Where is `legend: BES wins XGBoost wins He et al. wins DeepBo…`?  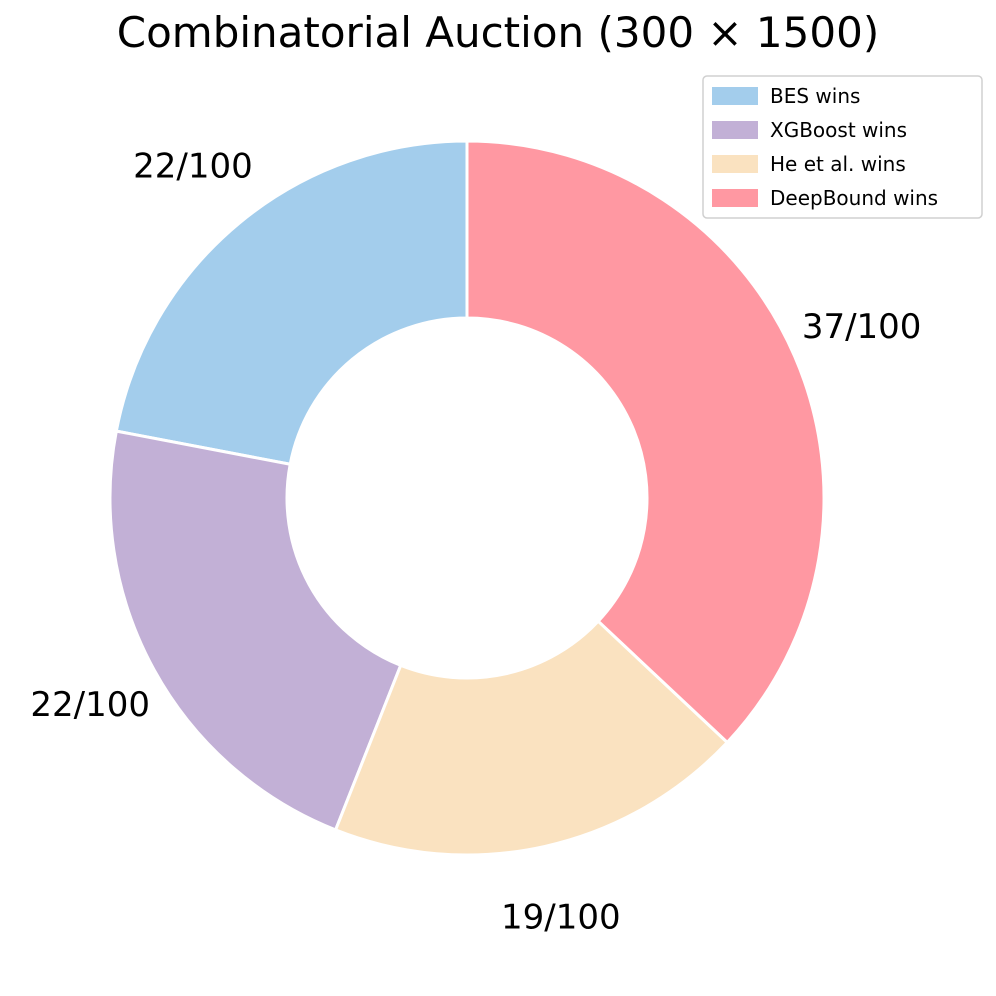 legend: BES wins XGBoost wins He et al. wins DeepBo… is located at coordinates (842, 147).